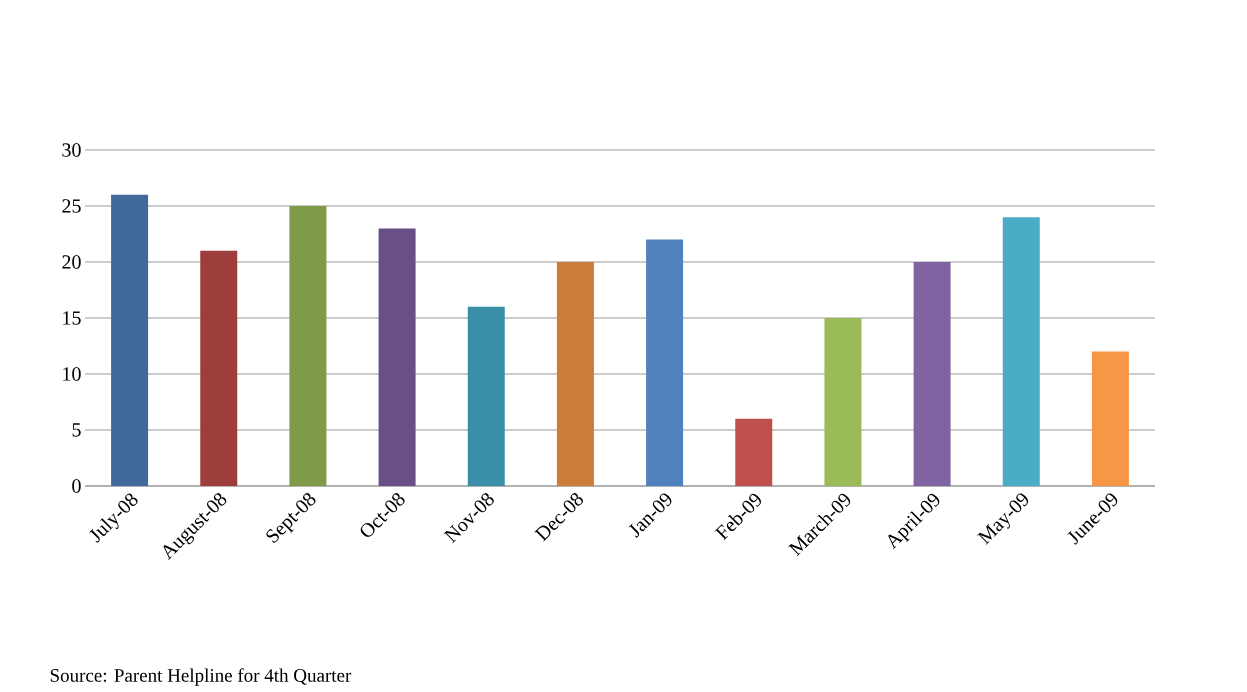 This screenshot has width=1247, height=692. What do you see at coordinates (201, 677) in the screenshot?
I see `source-note: Source: Parent Helpline for 4th Quarter` at bounding box center [201, 677].